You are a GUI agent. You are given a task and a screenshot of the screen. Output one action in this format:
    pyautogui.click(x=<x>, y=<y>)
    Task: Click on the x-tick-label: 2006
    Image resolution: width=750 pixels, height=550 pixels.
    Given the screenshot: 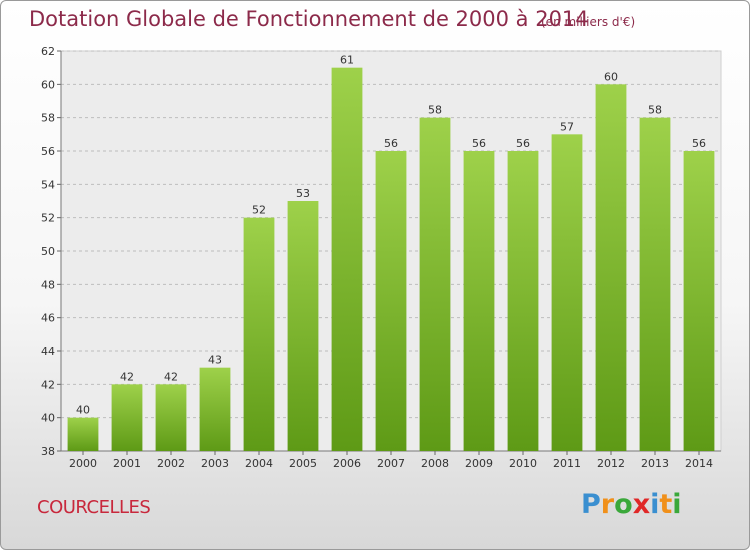 What is the action you would take?
    pyautogui.click(x=347, y=463)
    